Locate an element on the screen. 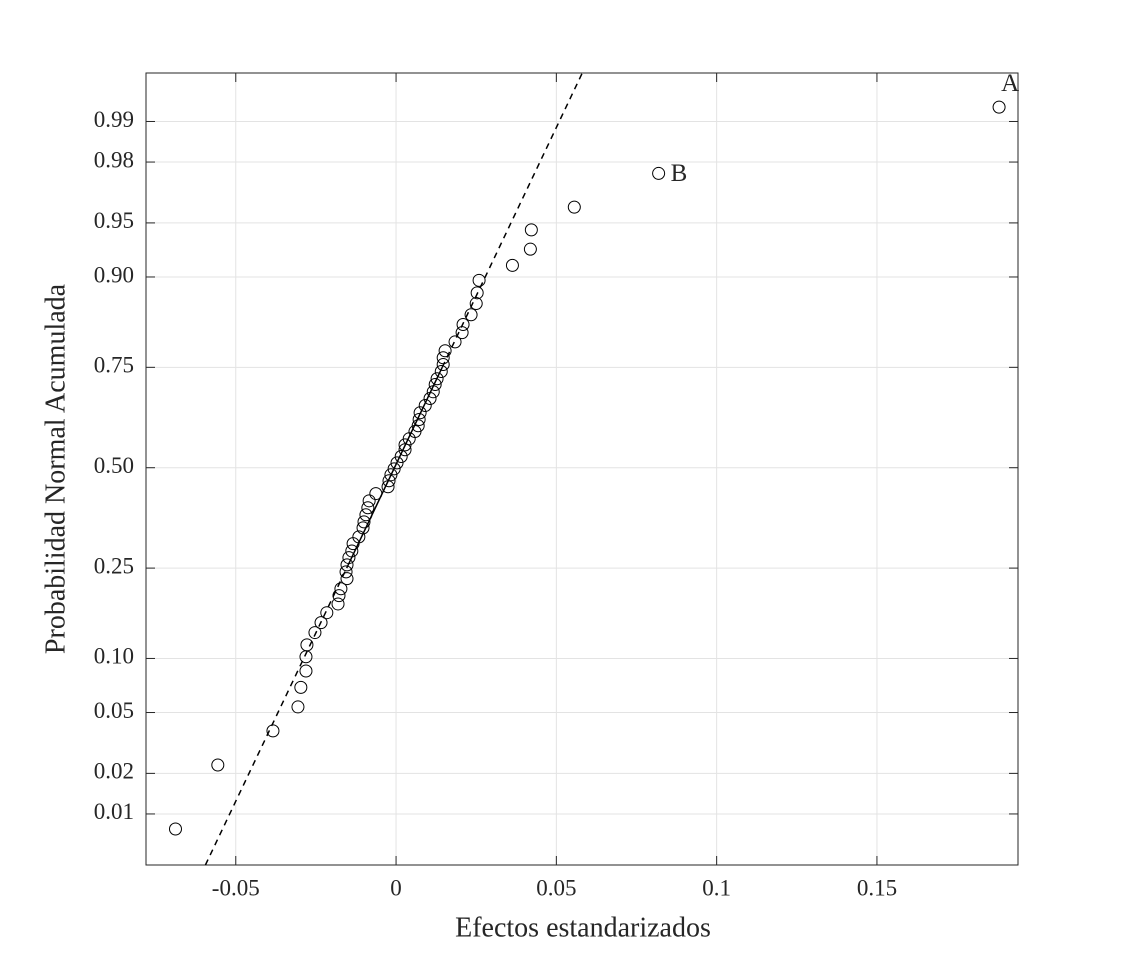 This screenshot has width=1126, height=973. x-tick-label: 0 is located at coordinates (396, 887).